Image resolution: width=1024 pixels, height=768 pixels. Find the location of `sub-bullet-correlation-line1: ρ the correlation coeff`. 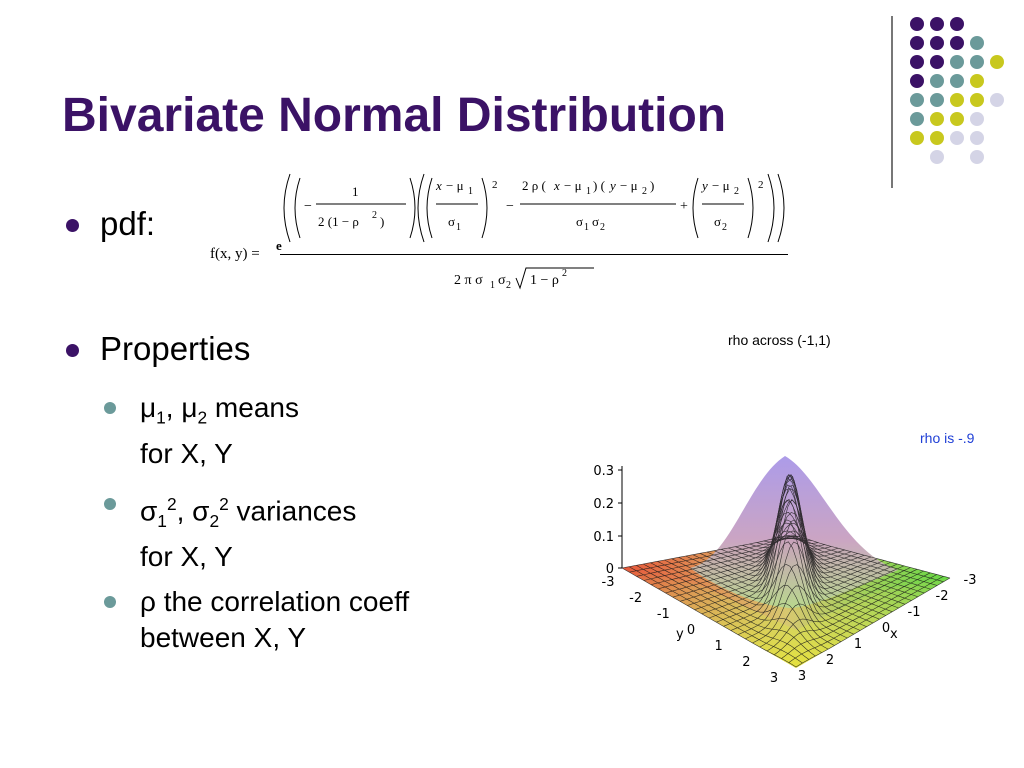

sub-bullet-correlation-line1: ρ the correlation coeff is located at coordinates (275, 601).